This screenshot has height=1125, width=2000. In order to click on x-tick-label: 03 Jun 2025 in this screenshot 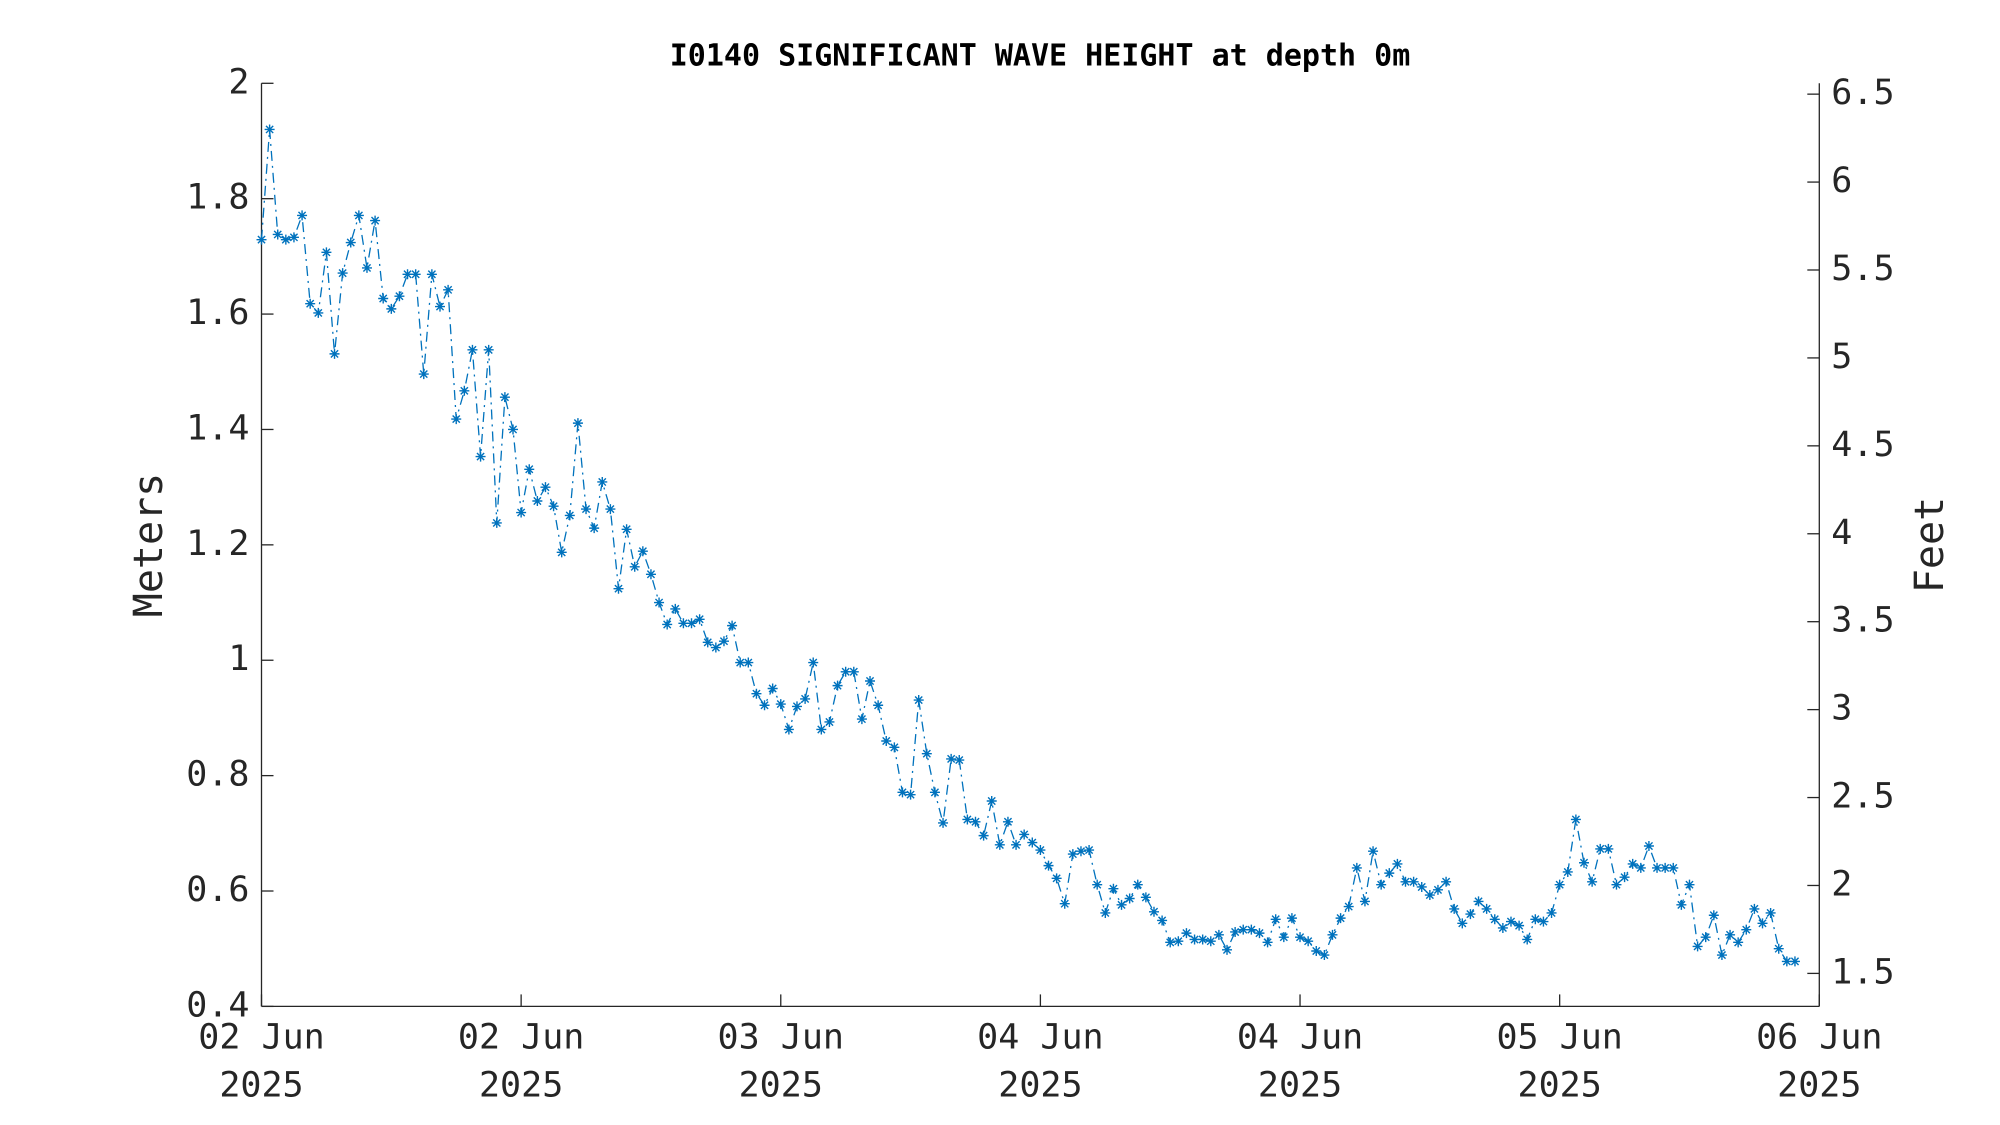, I will do `click(781, 1061)`.